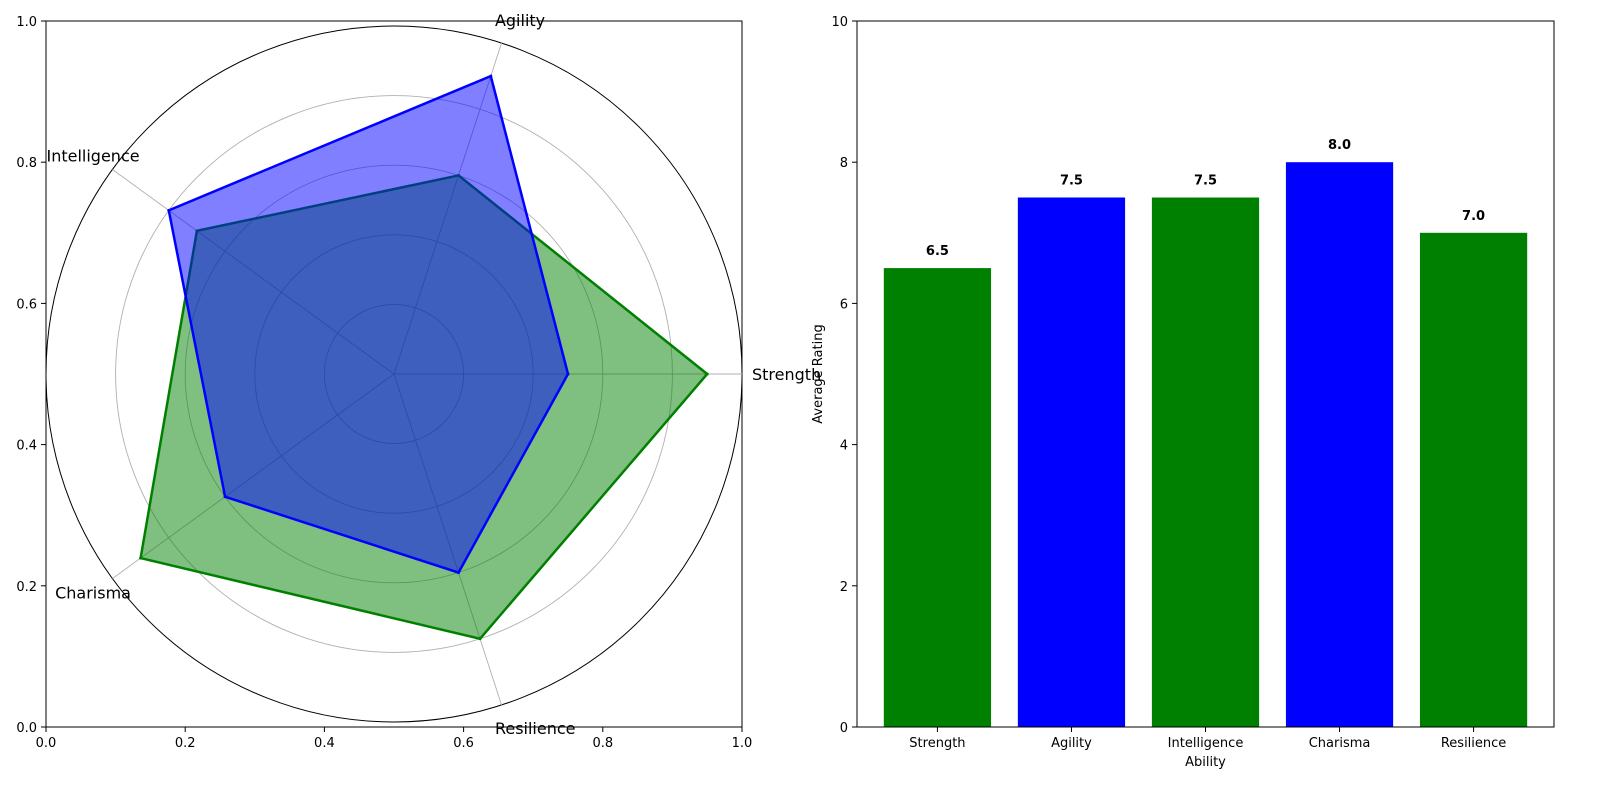  What do you see at coordinates (844, 587) in the screenshot?
I see `bar-ytick-label: 2` at bounding box center [844, 587].